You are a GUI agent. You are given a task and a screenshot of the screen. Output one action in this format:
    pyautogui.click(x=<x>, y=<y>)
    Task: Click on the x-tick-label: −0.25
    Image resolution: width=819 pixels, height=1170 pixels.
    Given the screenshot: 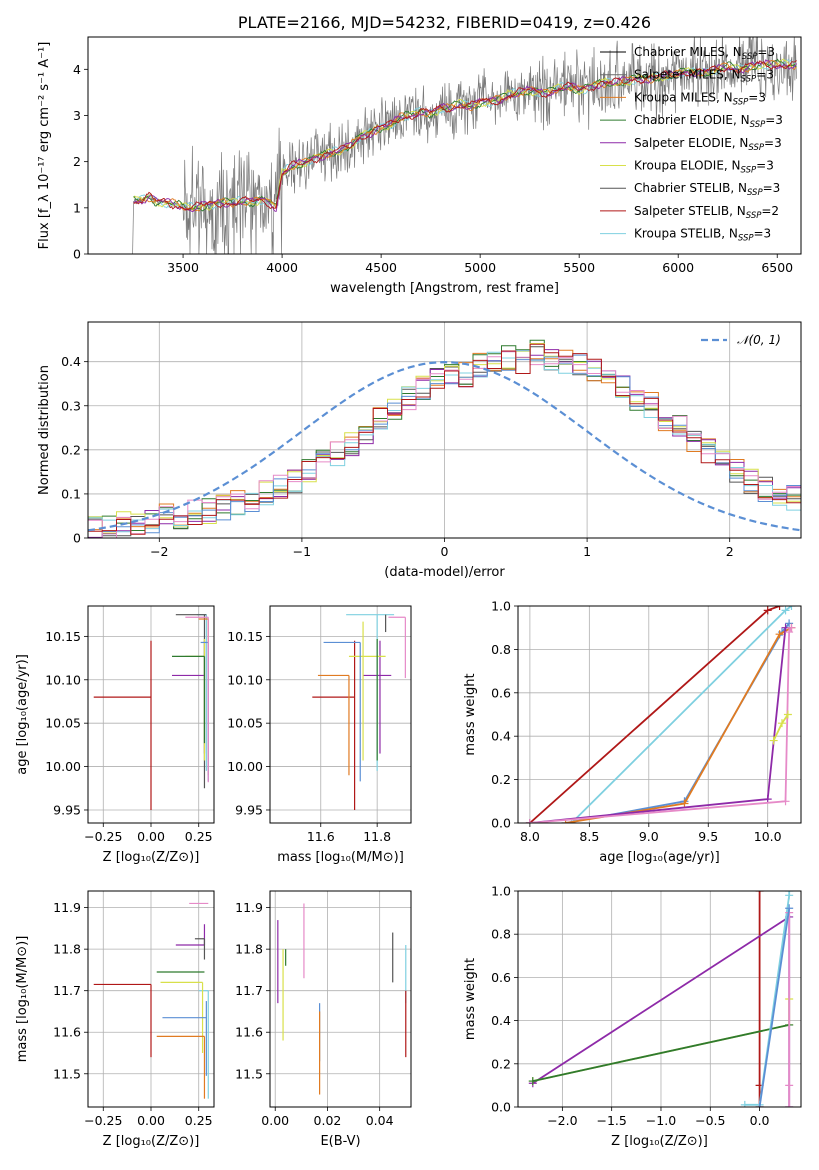 What is the action you would take?
    pyautogui.click(x=103, y=836)
    